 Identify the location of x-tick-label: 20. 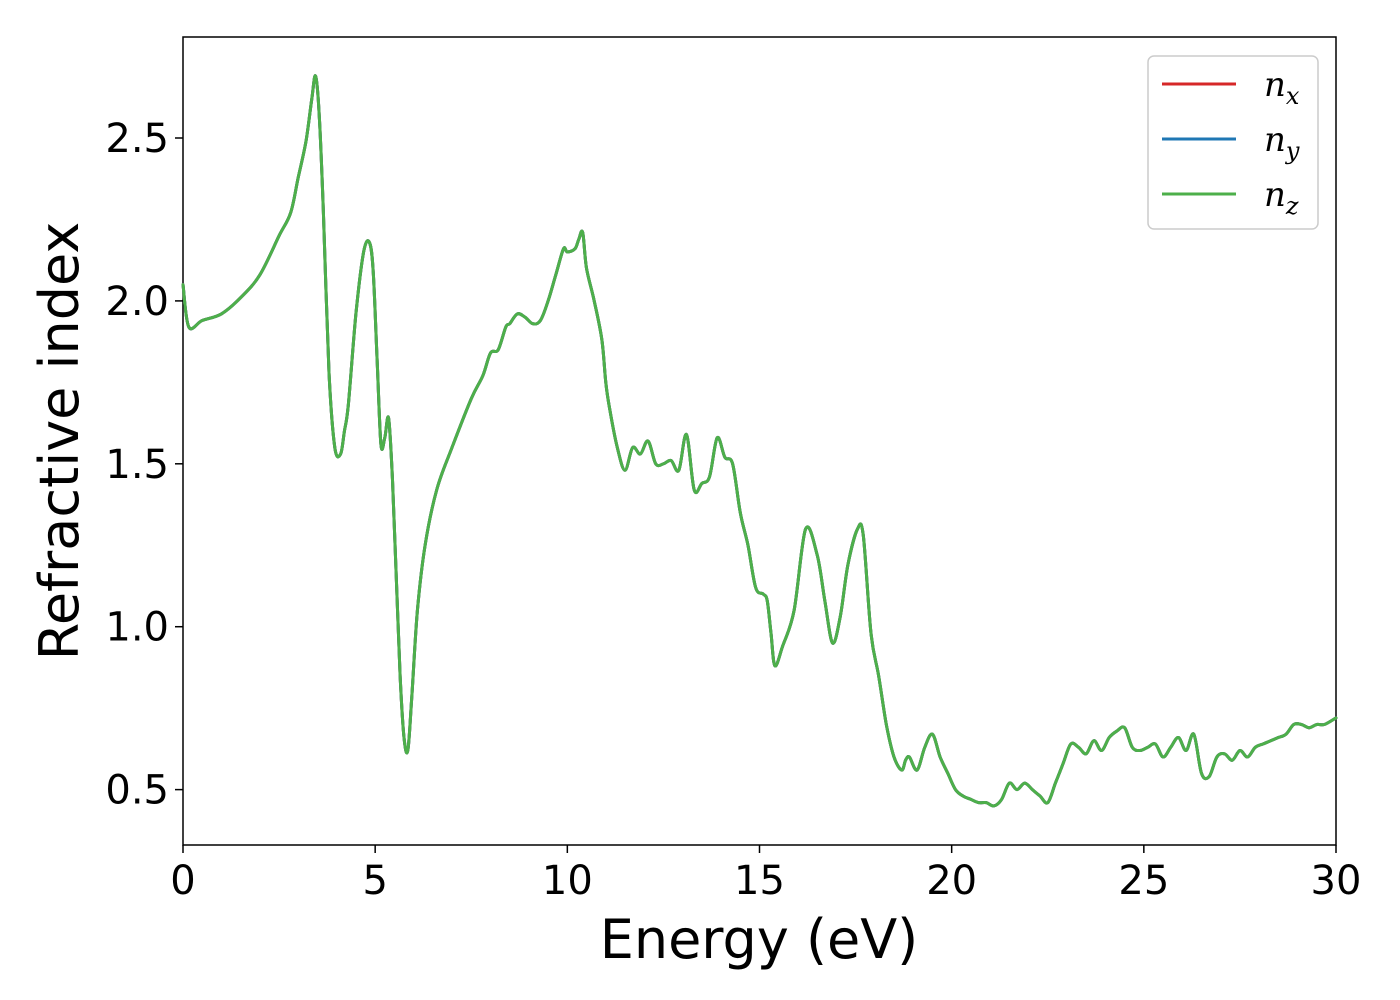
(951, 881).